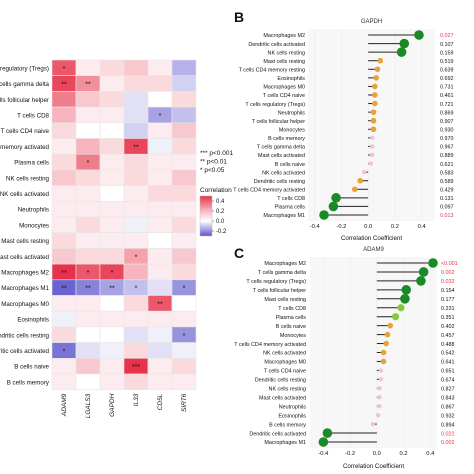 The image size is (474, 474). I want to click on colorbar, so click(206, 216).